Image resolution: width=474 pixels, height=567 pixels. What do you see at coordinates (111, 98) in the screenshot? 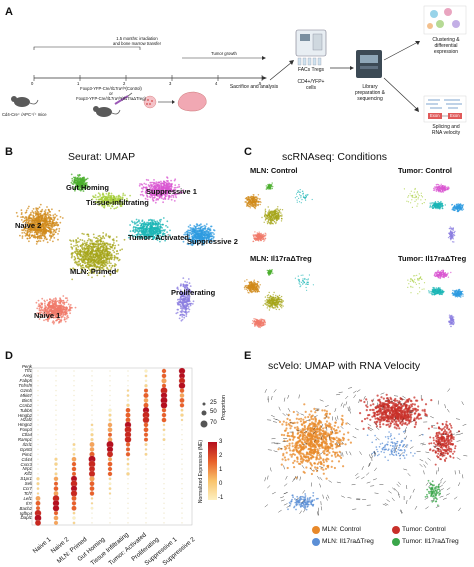
I see `genotype-3: Foxp3-YFP-Cre/Il17raᶠˡ/ᶠˡ(Il17raΔTreg)` at bounding box center [111, 98].